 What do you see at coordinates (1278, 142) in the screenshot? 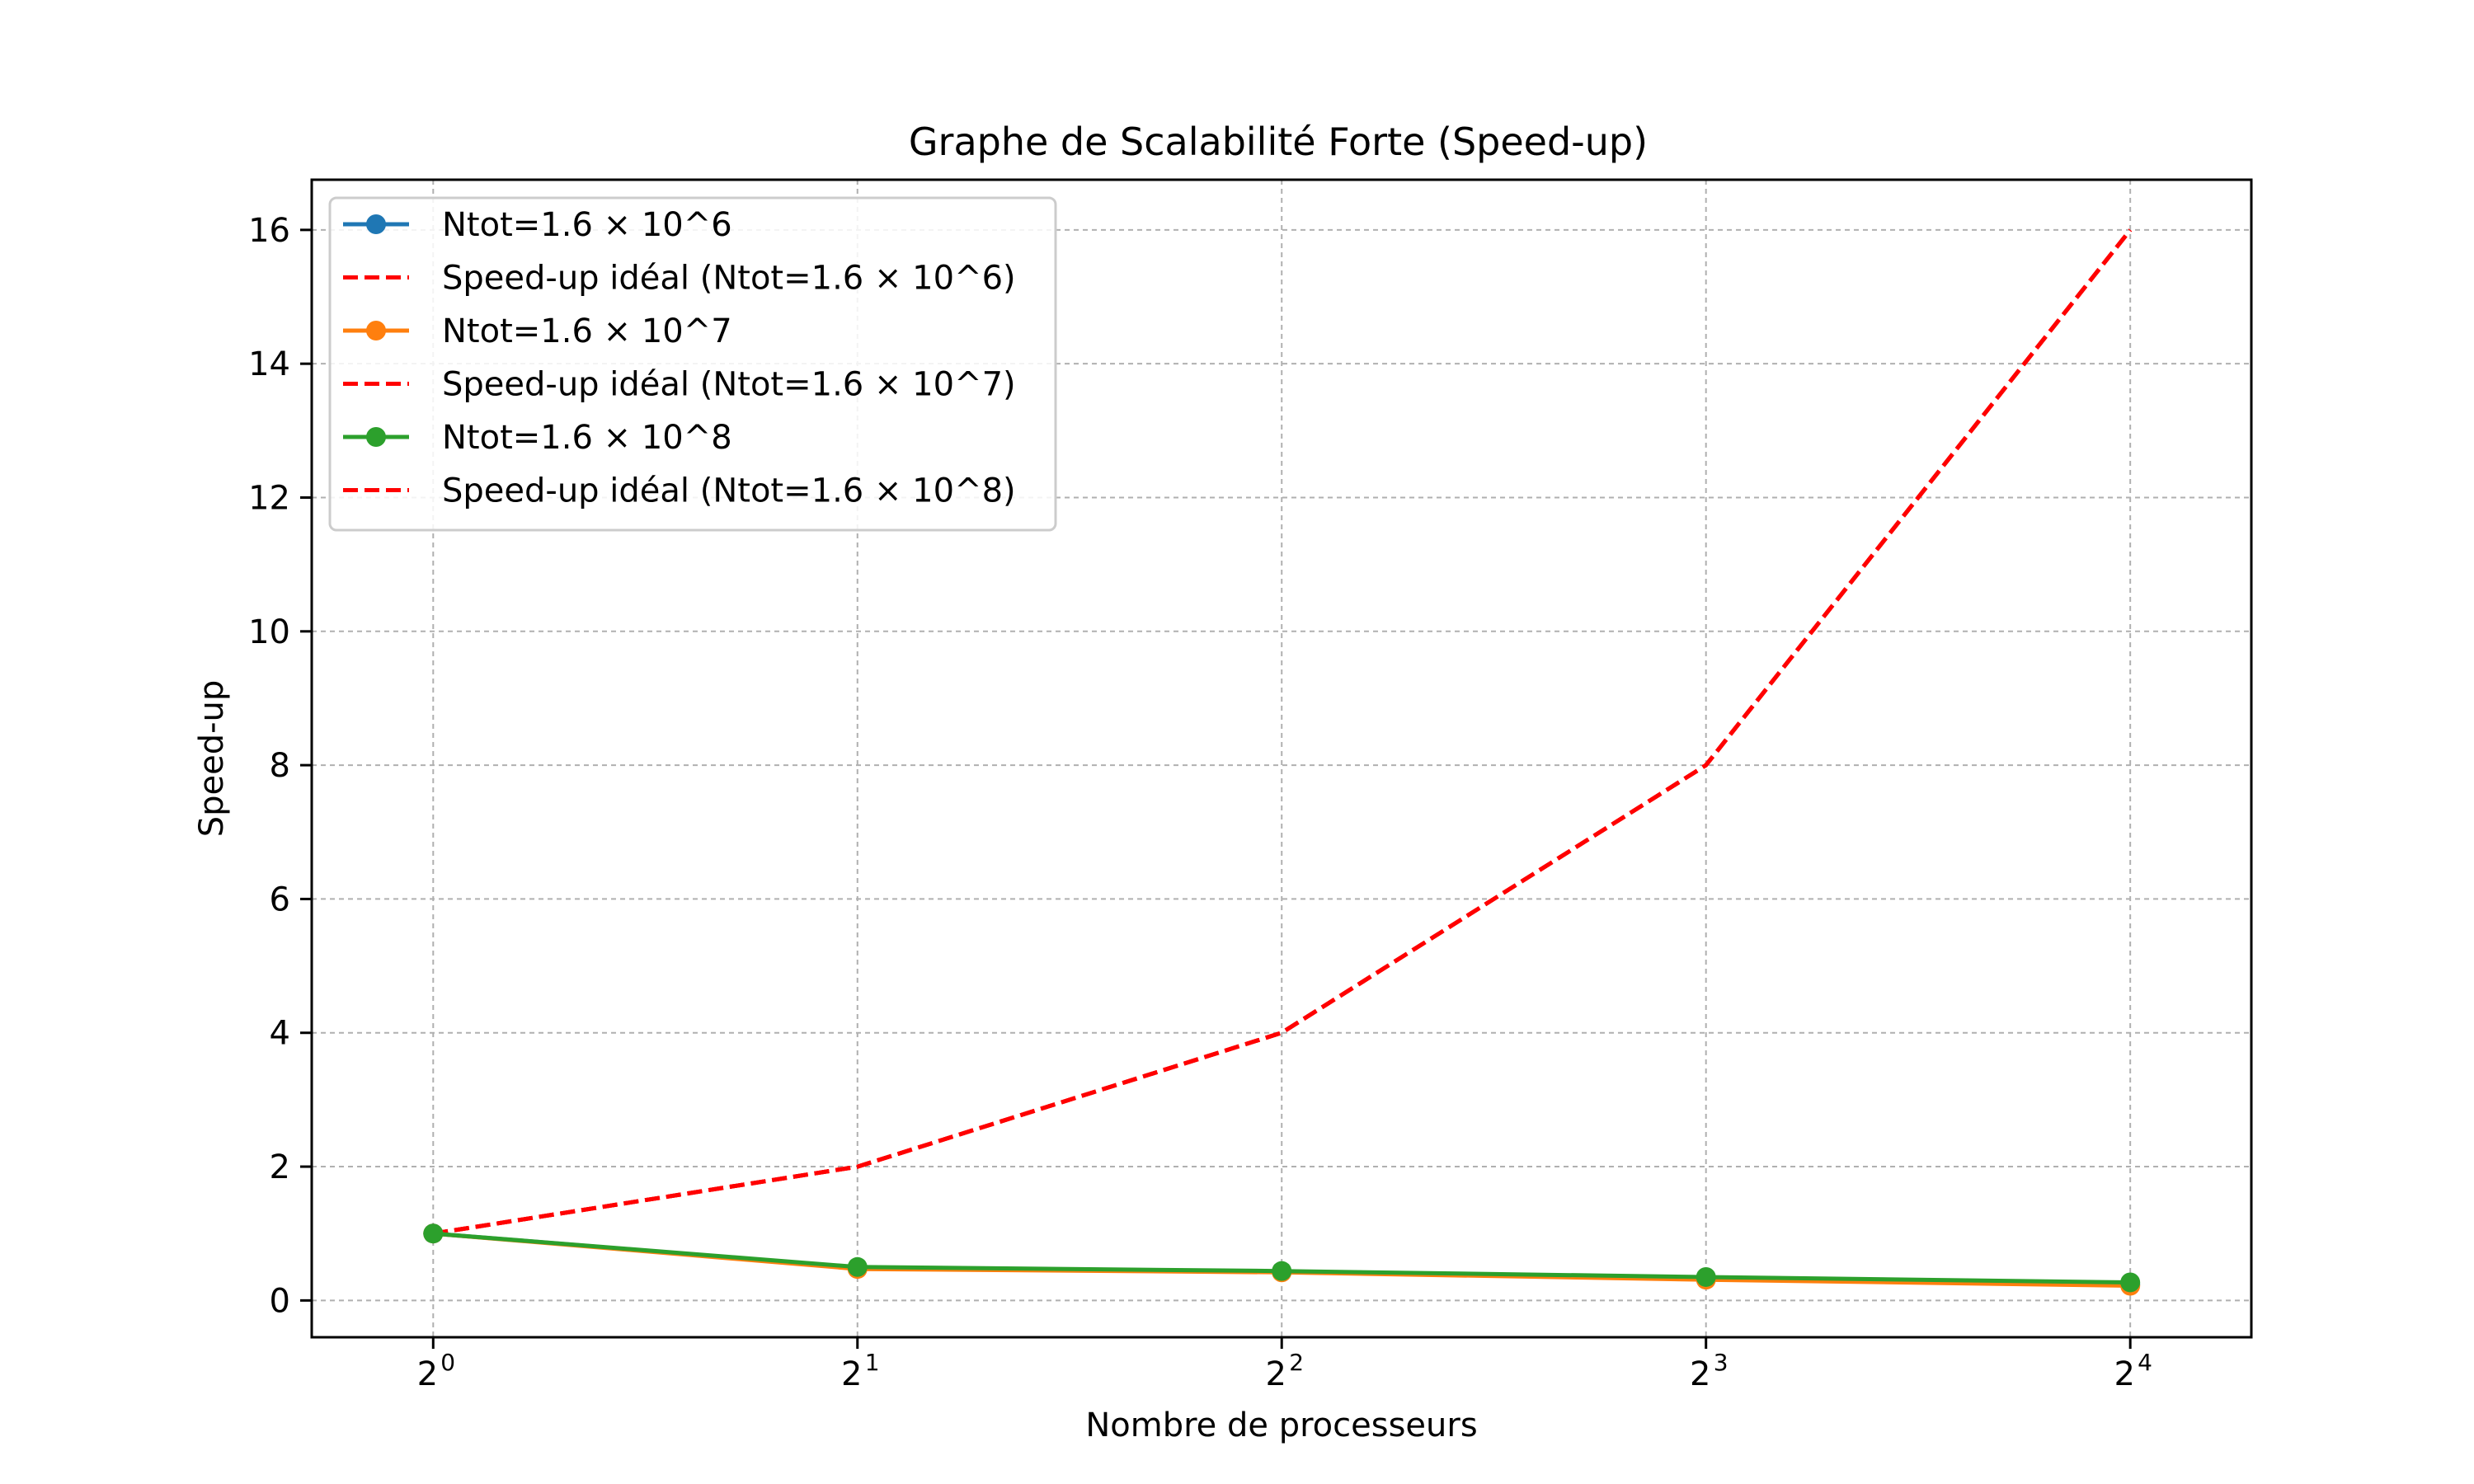
I see `chart-title: Graphe de Scalabilité Forte (Speed-up)` at bounding box center [1278, 142].